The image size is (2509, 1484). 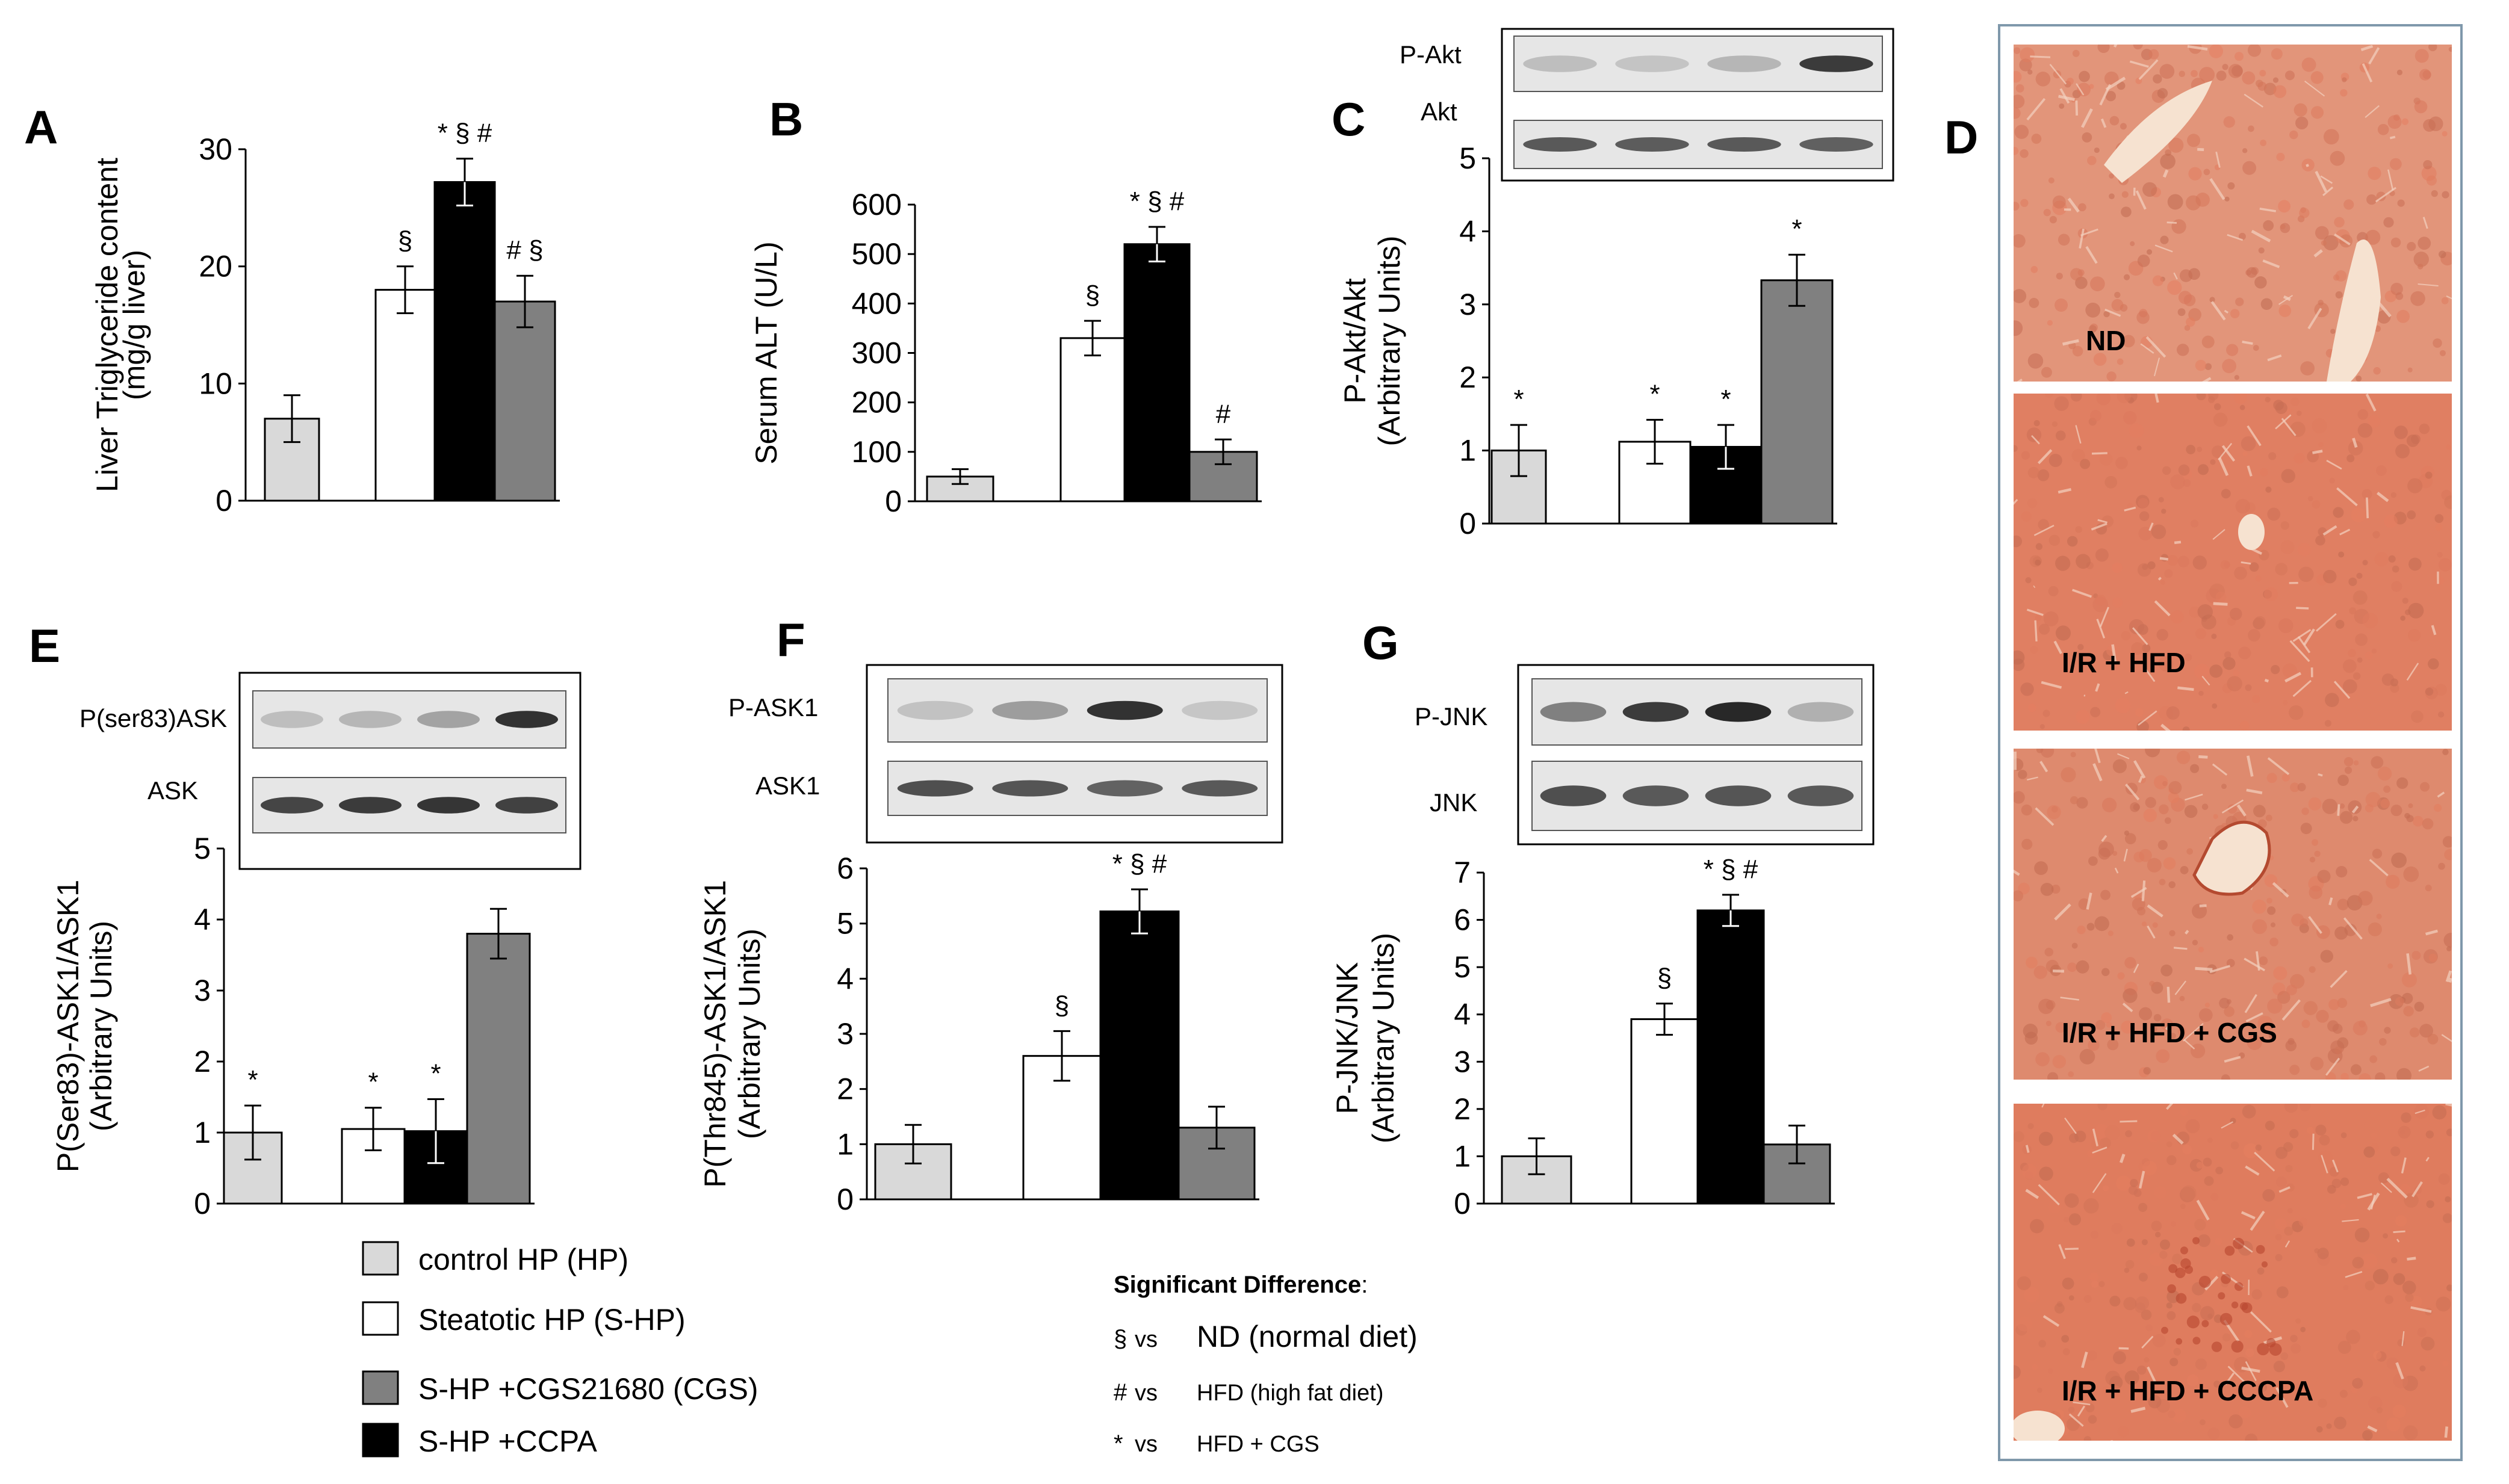 I want to click on panel-letter-b: B, so click(x=786, y=119).